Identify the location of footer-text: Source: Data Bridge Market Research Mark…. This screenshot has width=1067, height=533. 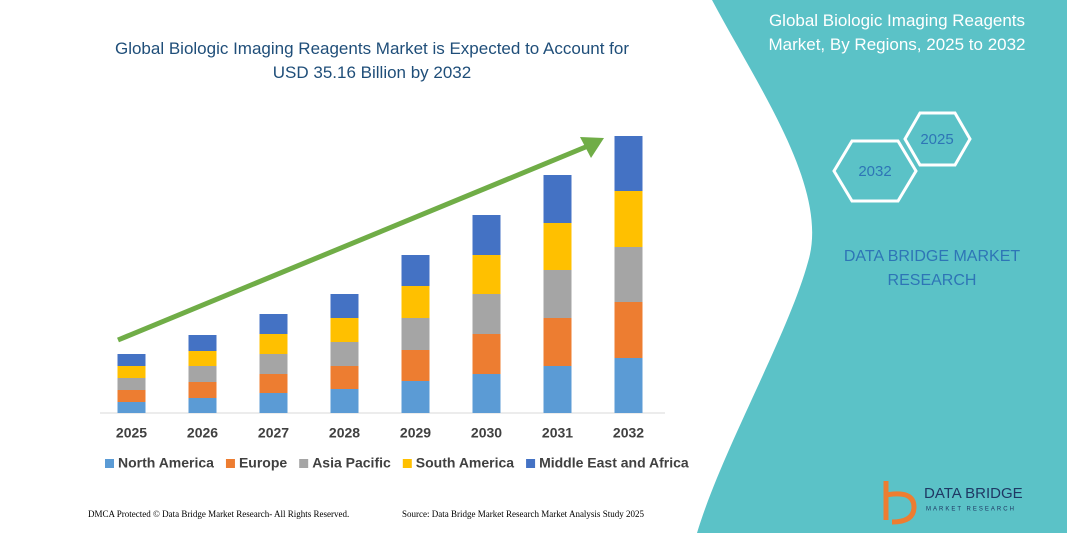
(523, 514).